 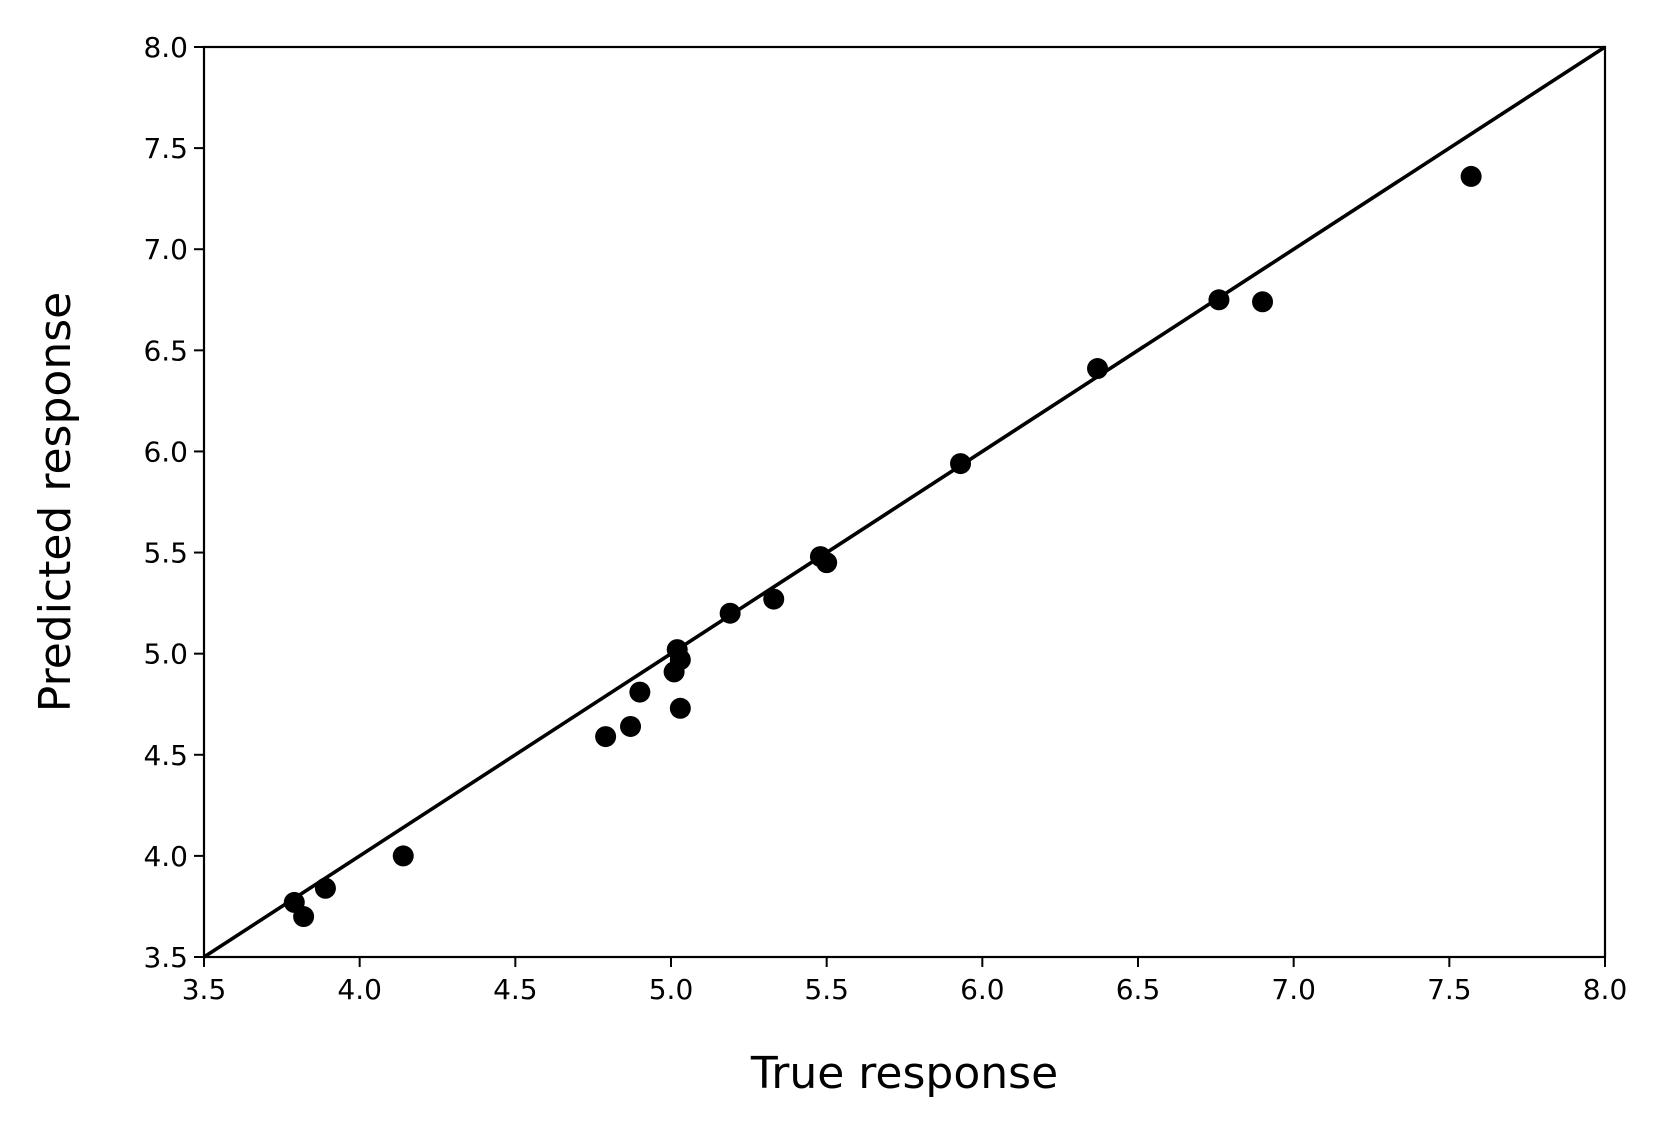 I want to click on x-tick-label: 3.5, so click(x=204, y=989).